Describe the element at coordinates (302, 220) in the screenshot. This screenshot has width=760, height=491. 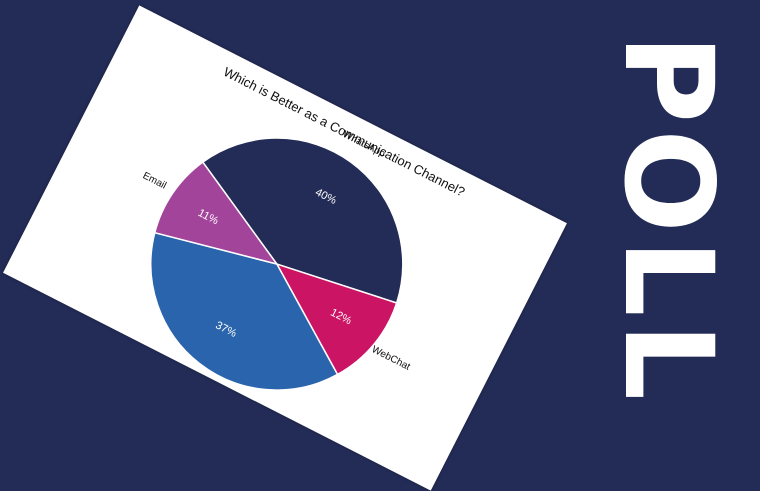
I see `pie-slice-whatsapp` at that location.